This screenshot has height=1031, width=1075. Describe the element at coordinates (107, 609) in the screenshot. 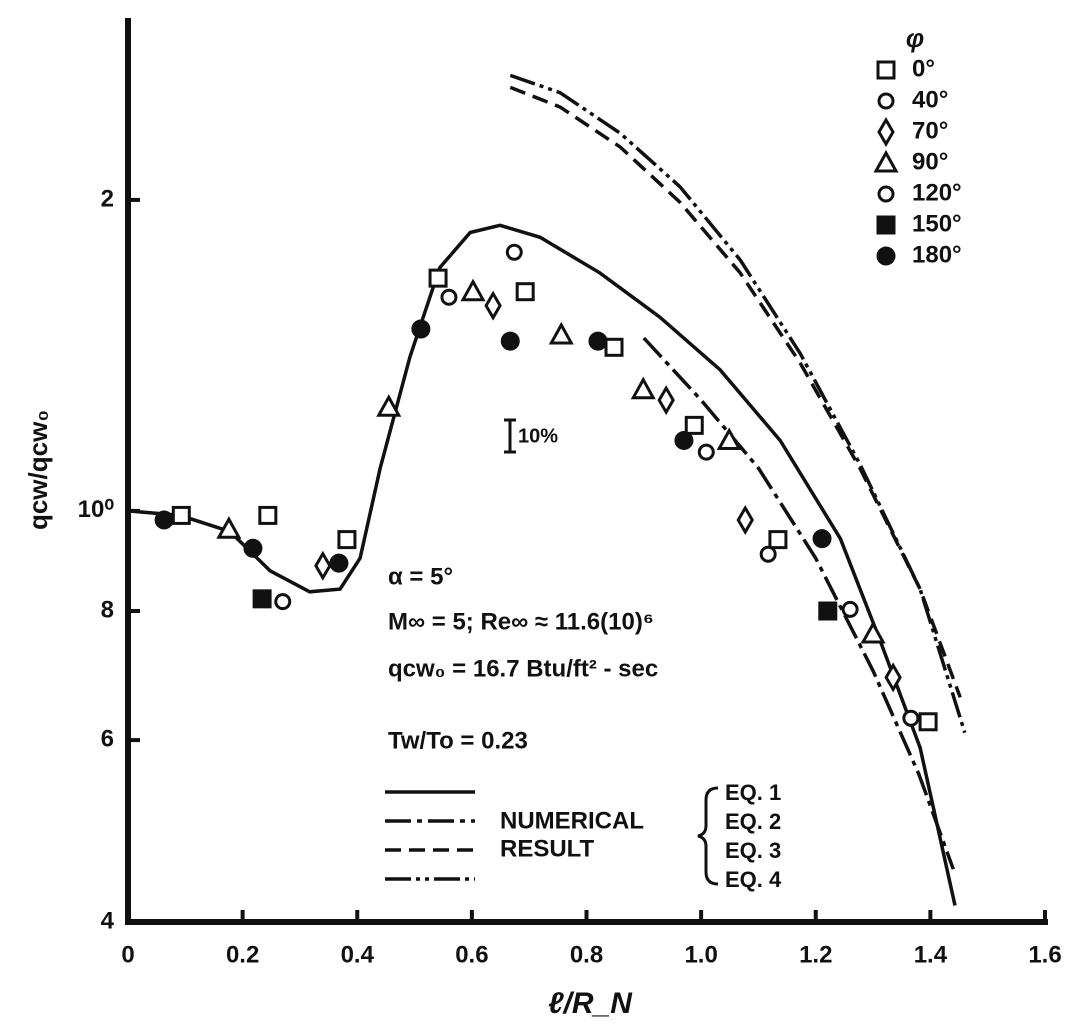

I see `y-tick-label: 8` at that location.